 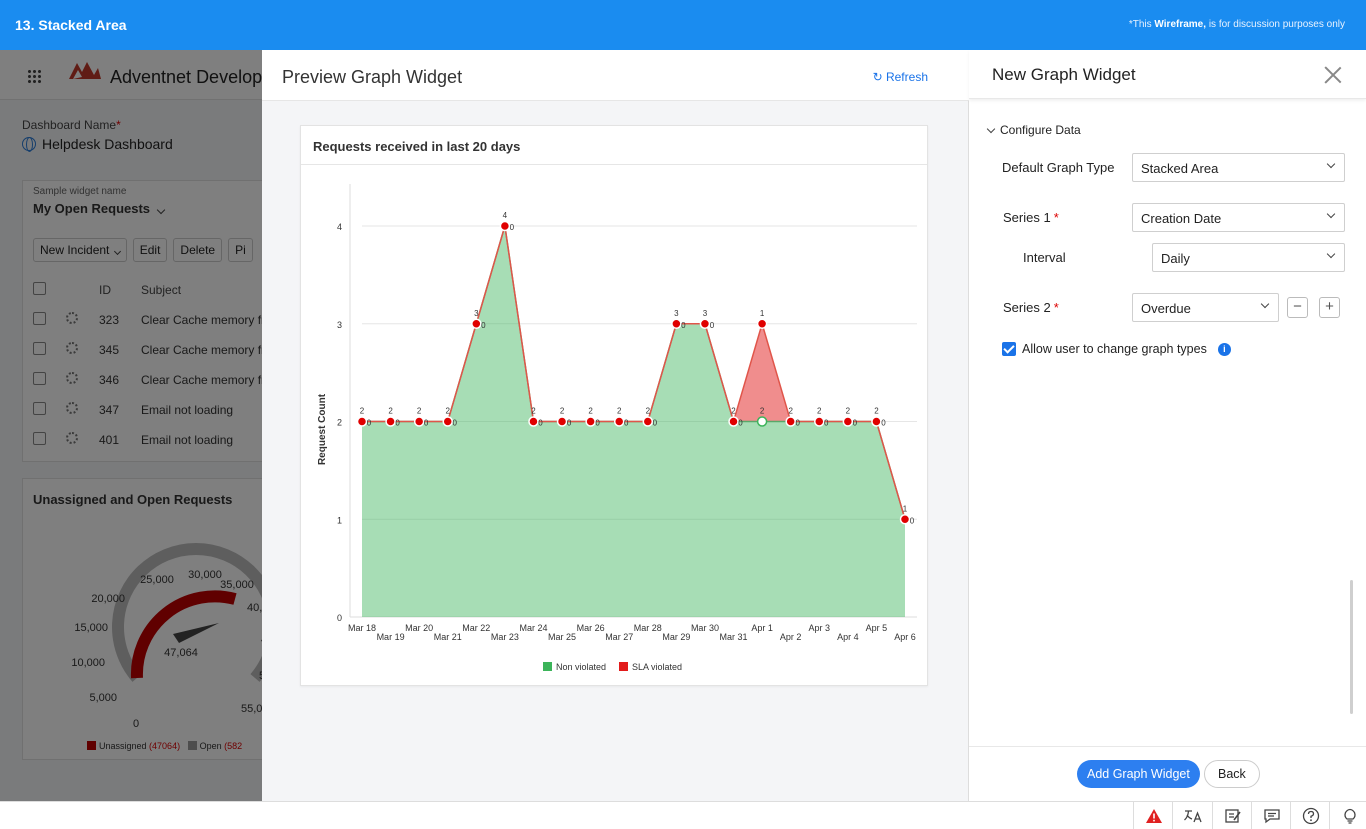 I want to click on x-tick-label: Mar 31, so click(x=734, y=637).